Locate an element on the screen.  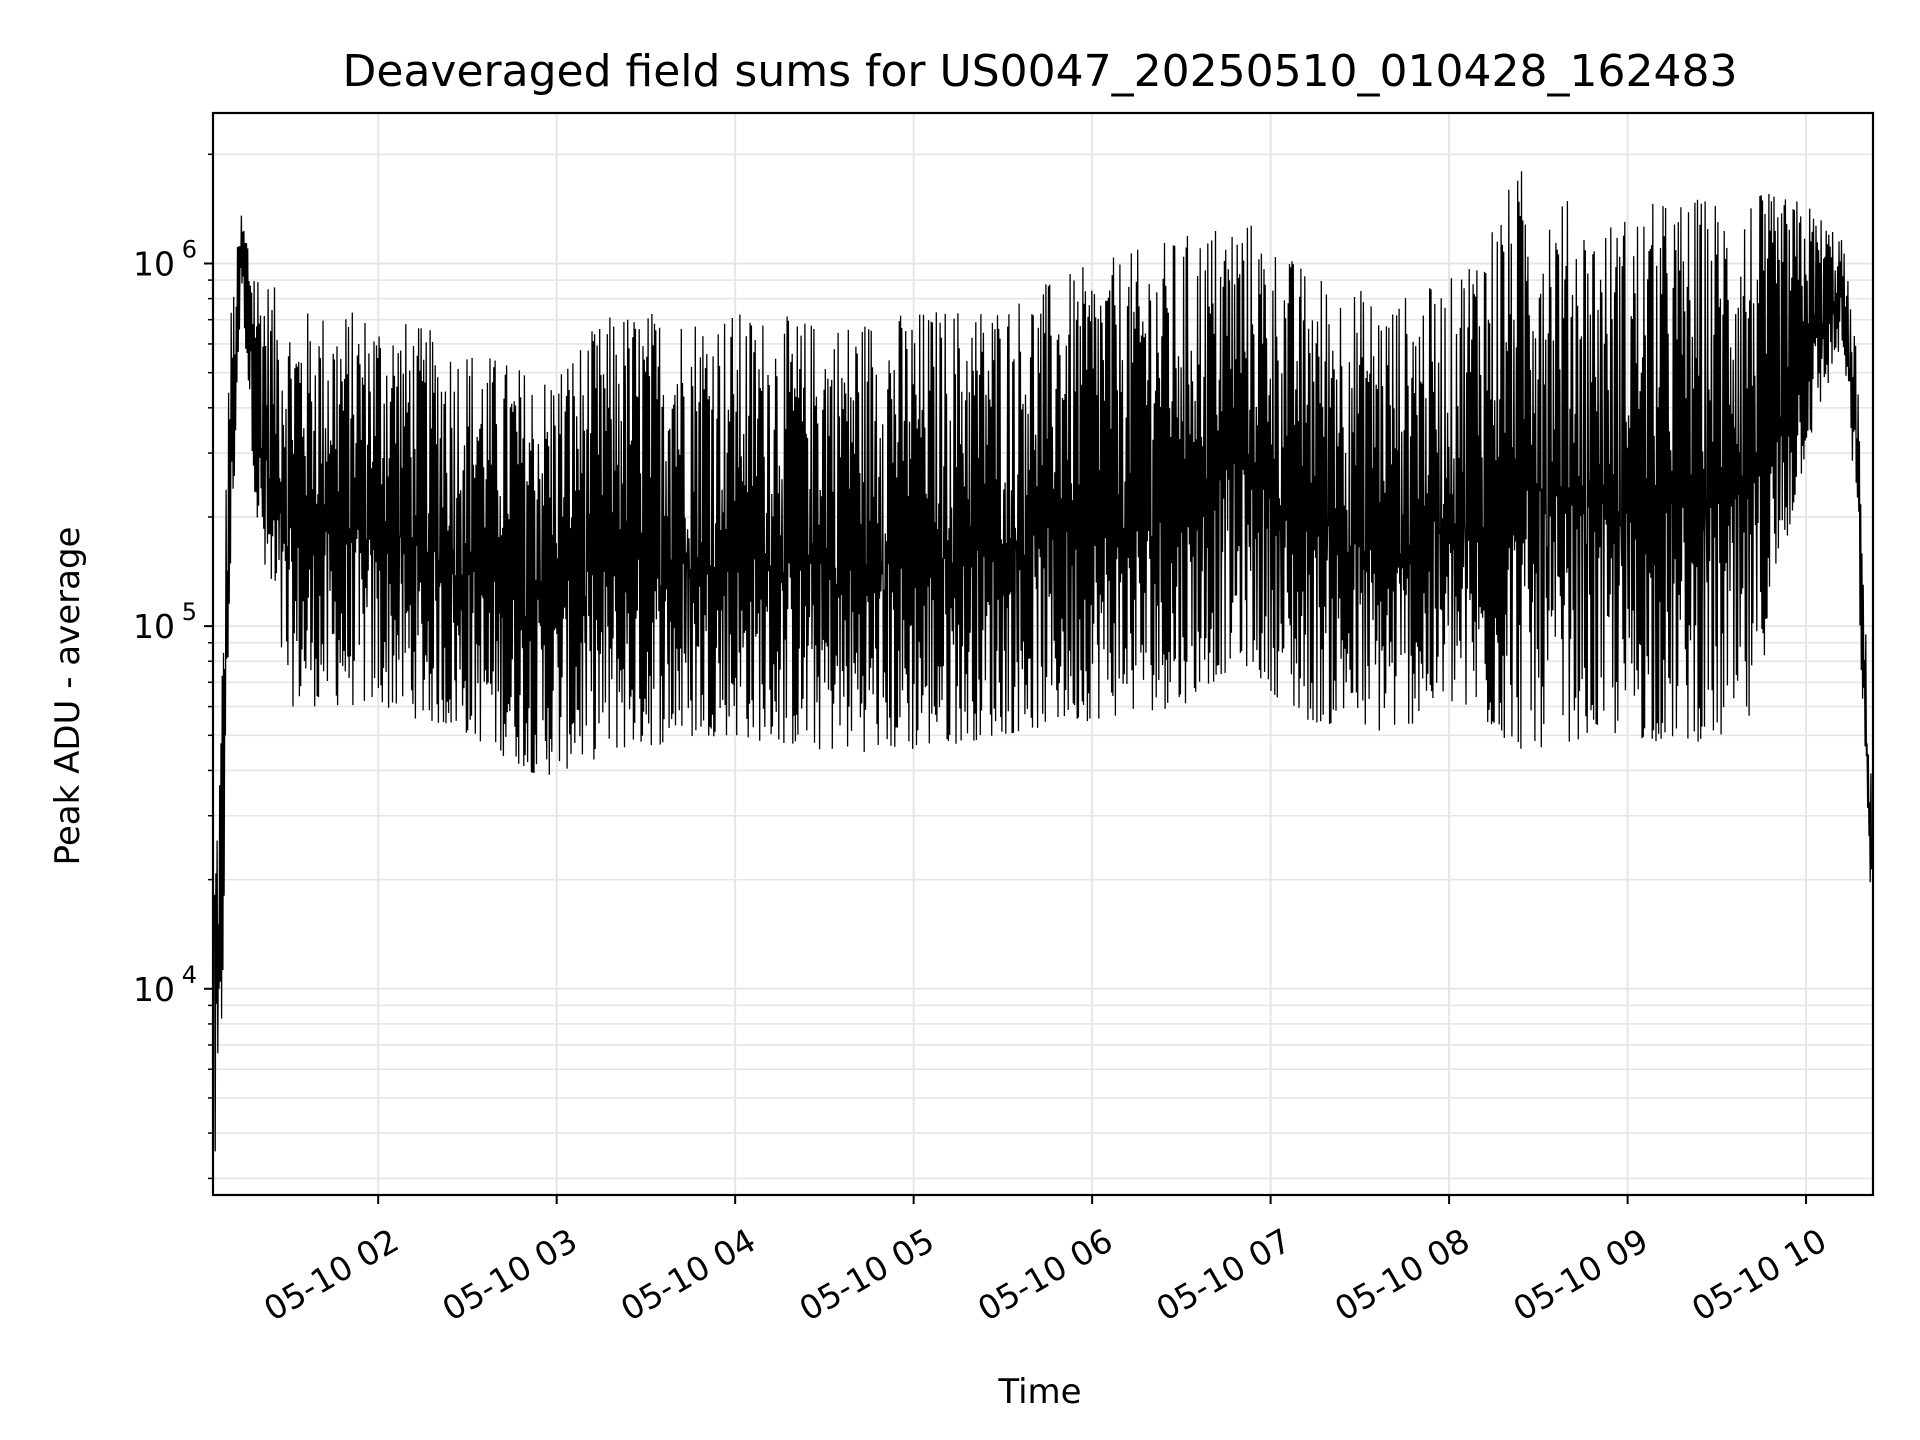
x-axis-label: Time is located at coordinates (1039, 1392).